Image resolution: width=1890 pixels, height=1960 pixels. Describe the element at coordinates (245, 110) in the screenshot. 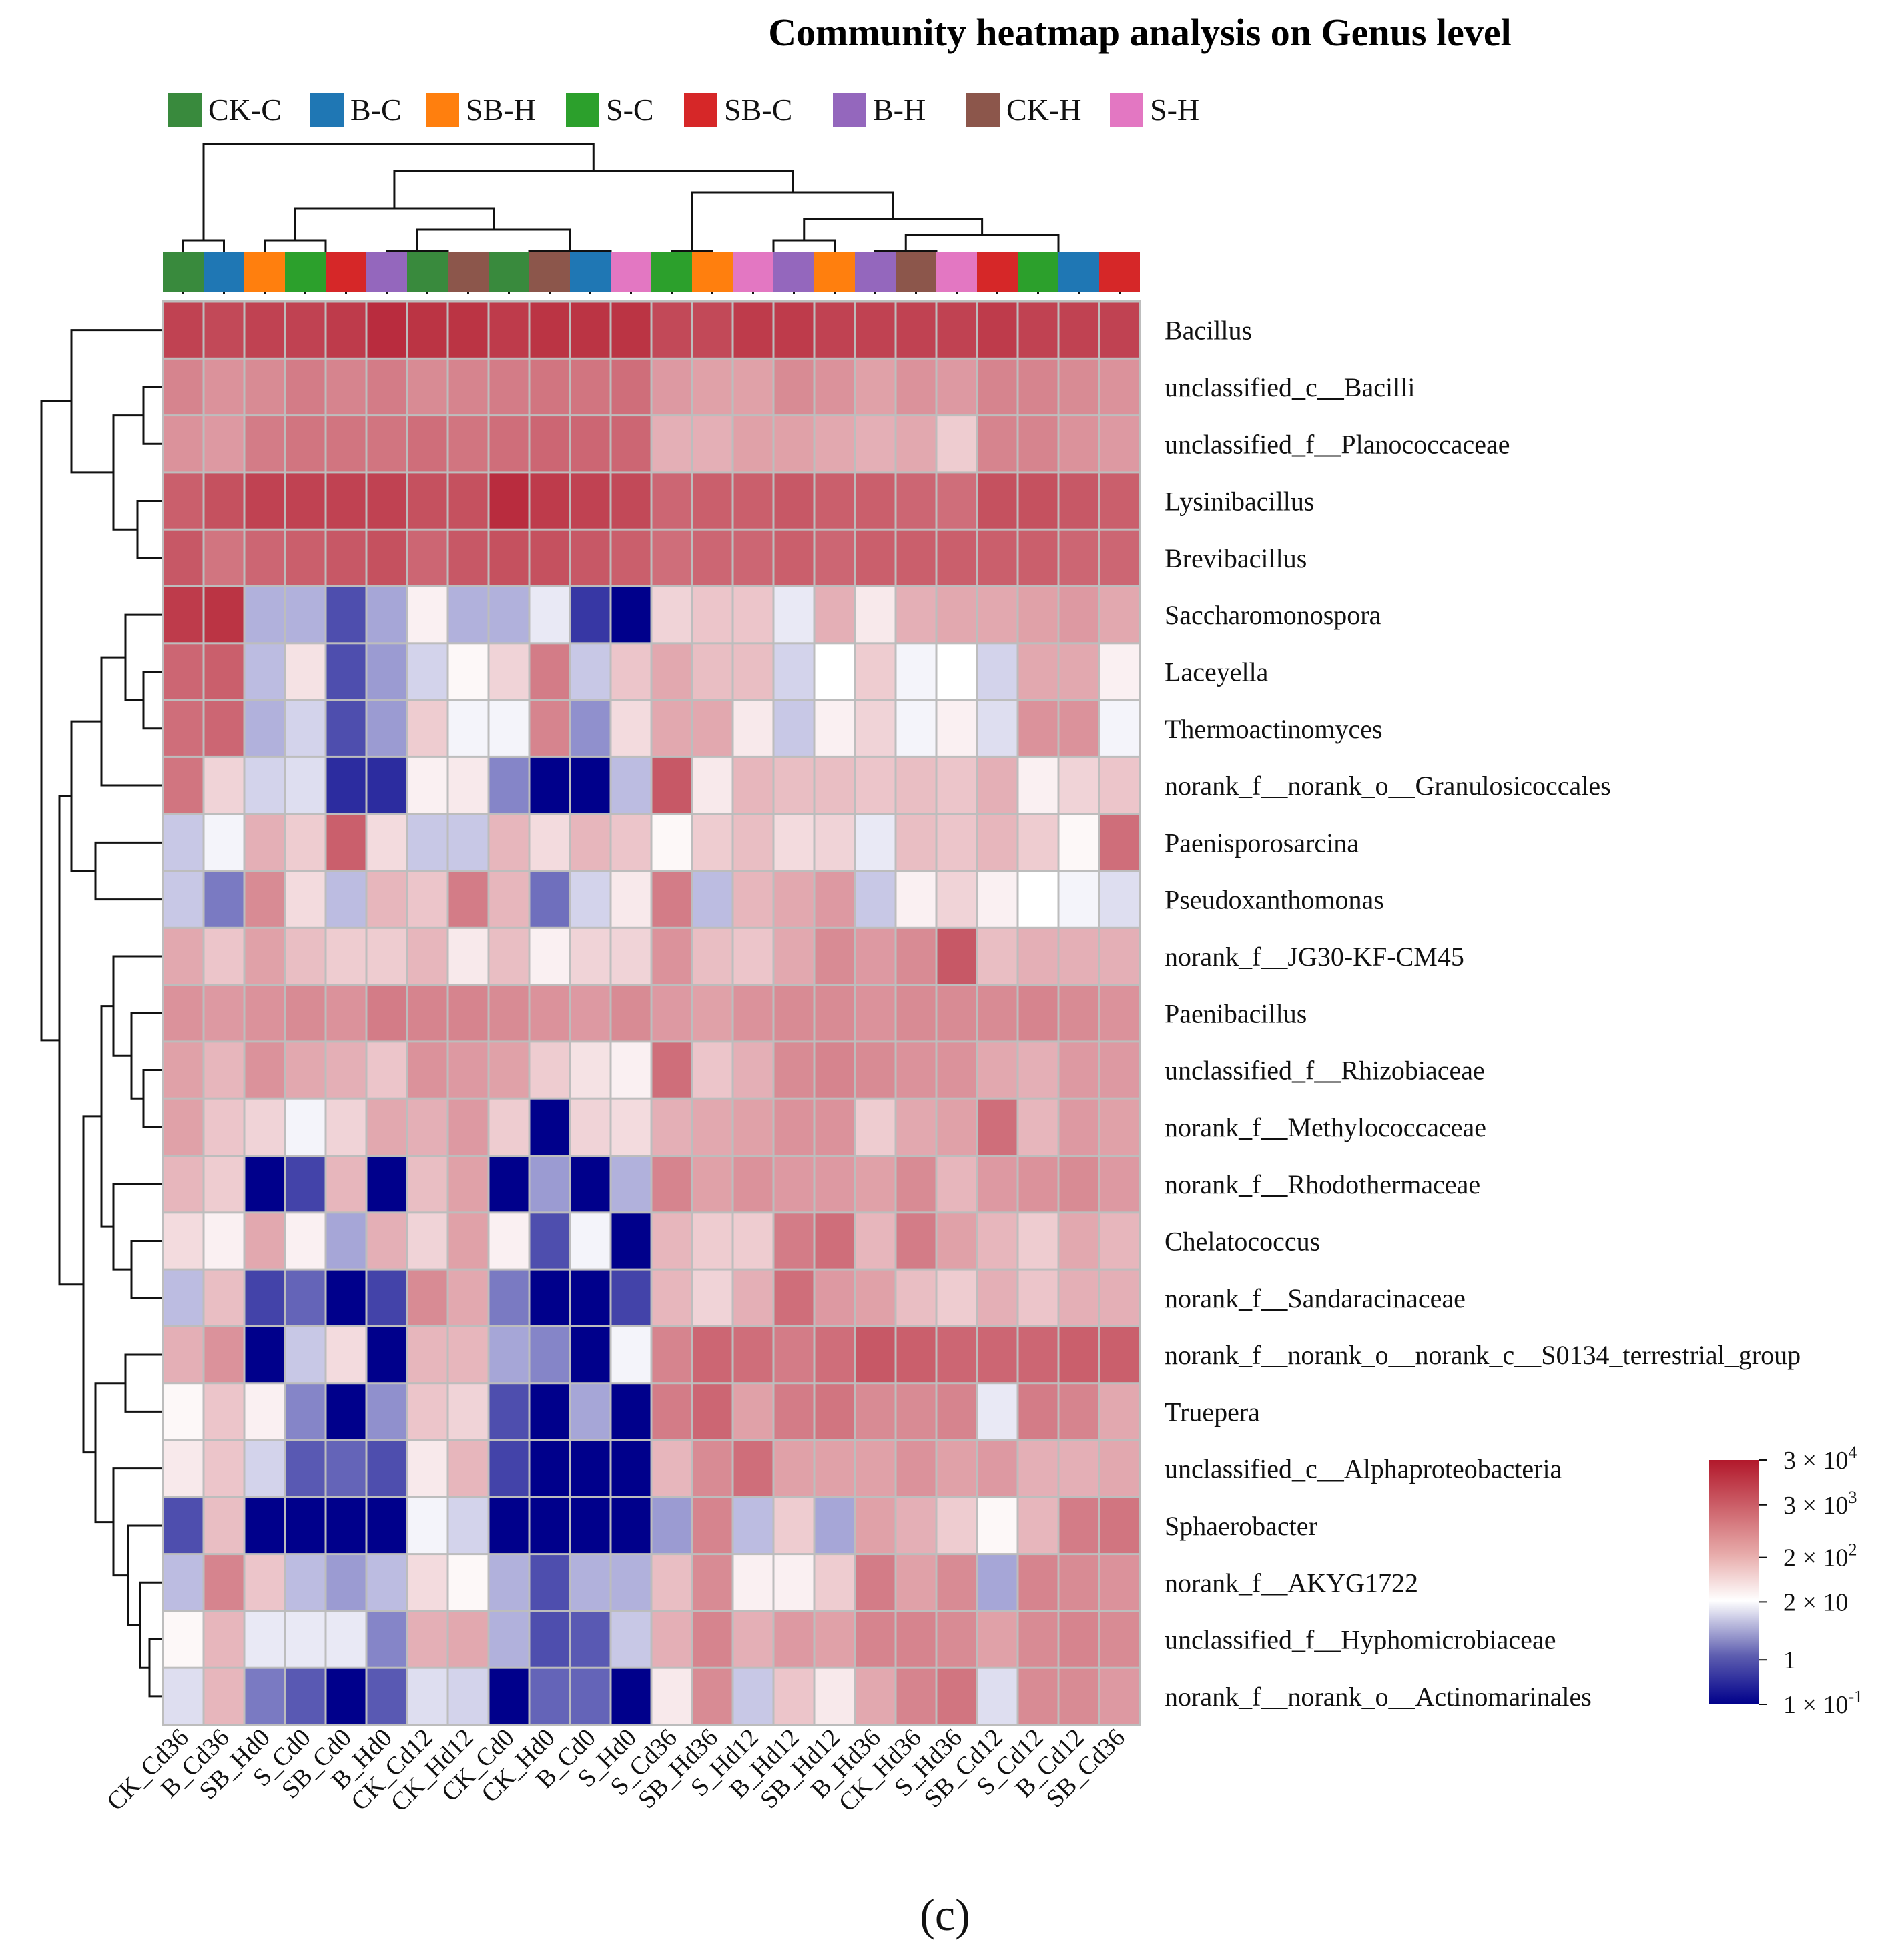

I see `legend-label: CK-C` at that location.